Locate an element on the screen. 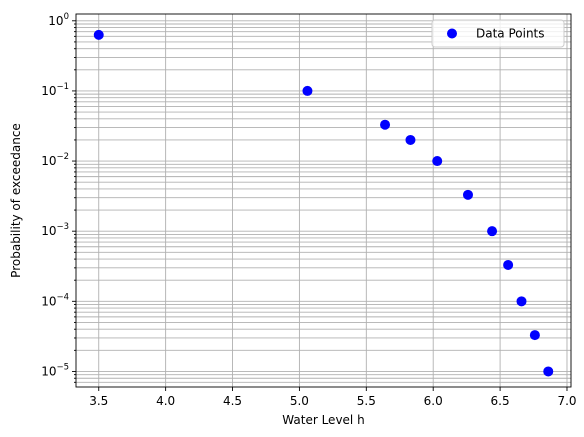 This screenshot has height=437, width=584. x-tick-labels: 3.5 4.0 4.5 5.0 5.5 6.0 6.5 7.0 is located at coordinates (332, 401).